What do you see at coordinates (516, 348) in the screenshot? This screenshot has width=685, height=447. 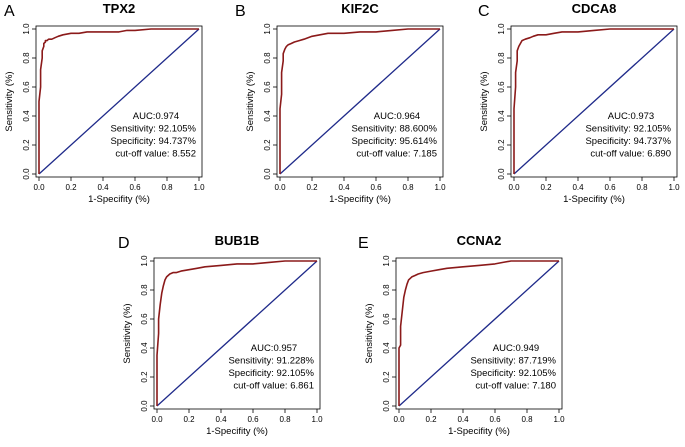 I see `stat-line: AUC:0.949` at bounding box center [516, 348].